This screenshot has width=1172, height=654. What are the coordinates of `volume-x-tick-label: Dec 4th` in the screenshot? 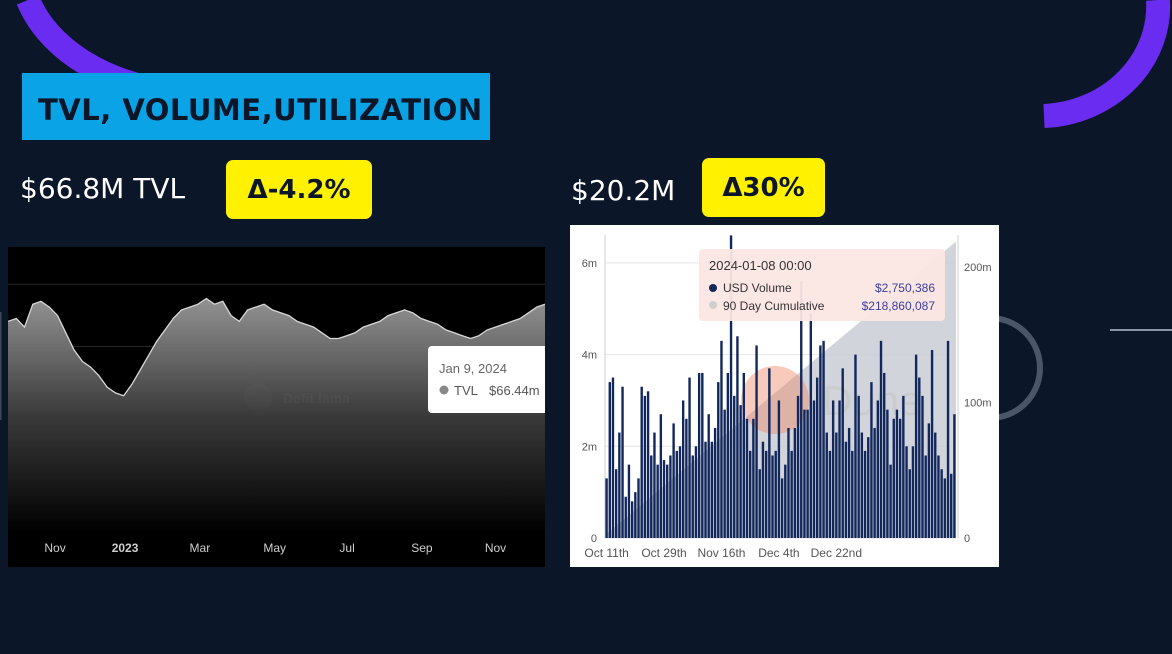 It's located at (778, 553).